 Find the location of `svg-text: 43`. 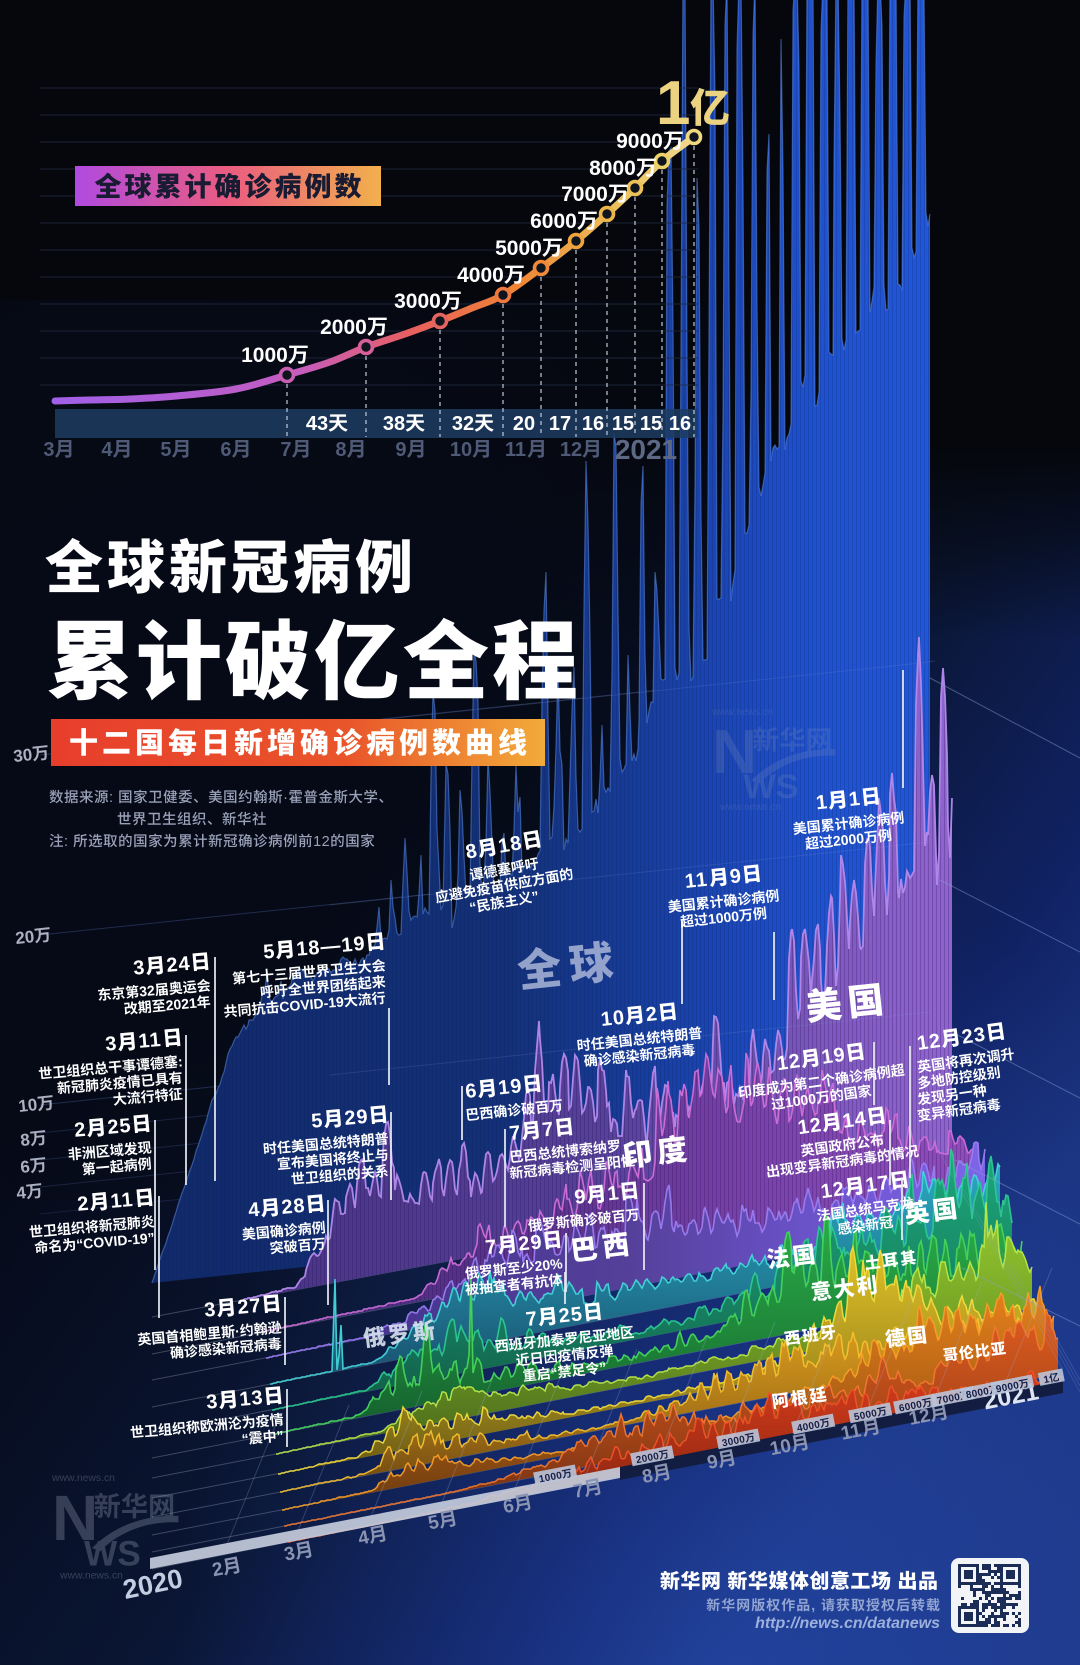

svg-text: 43 is located at coordinates (317, 424).